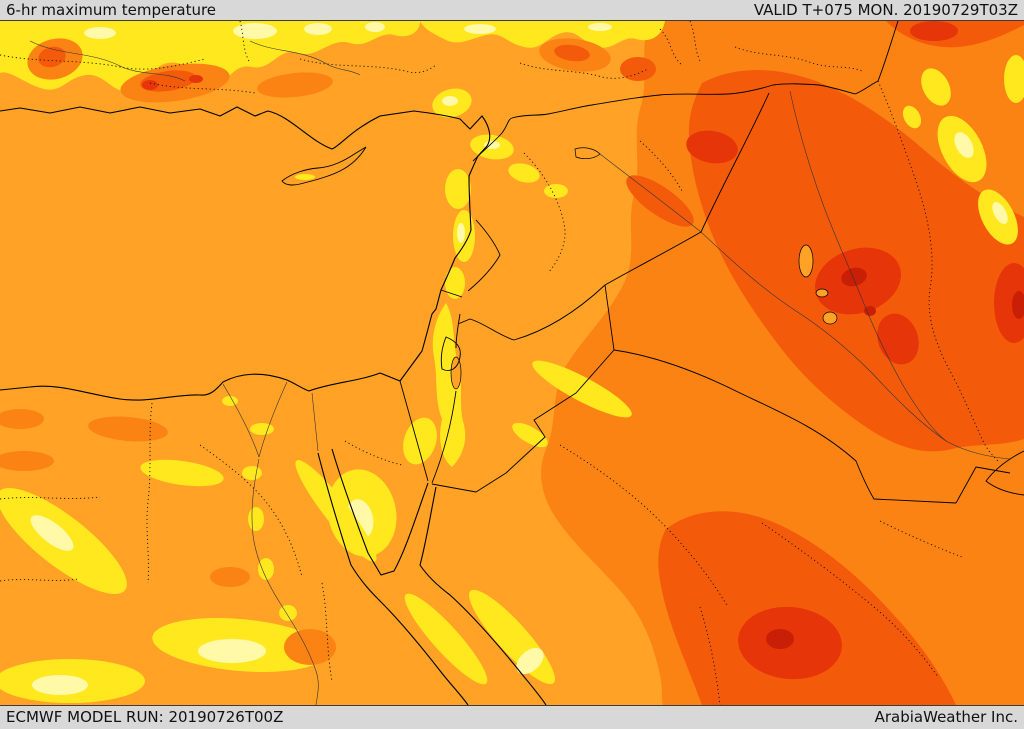  What do you see at coordinates (706, 236) in the screenshot?
I see `lakes` at bounding box center [706, 236].